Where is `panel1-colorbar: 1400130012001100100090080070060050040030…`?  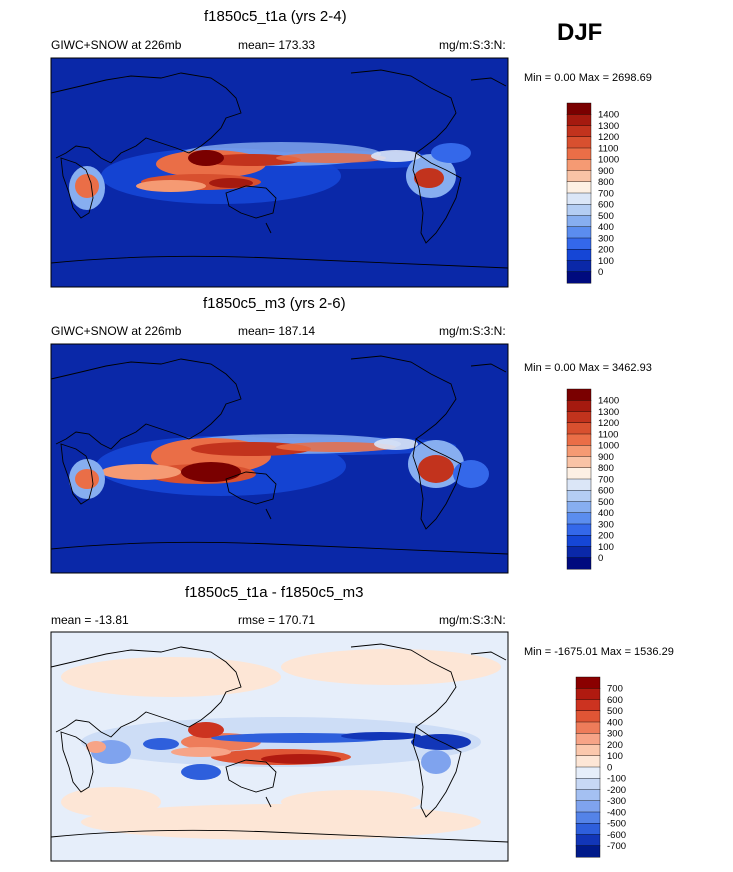
panel1-colorbar: 1400130012001100100090080070060050040030… is located at coordinates (592, 193).